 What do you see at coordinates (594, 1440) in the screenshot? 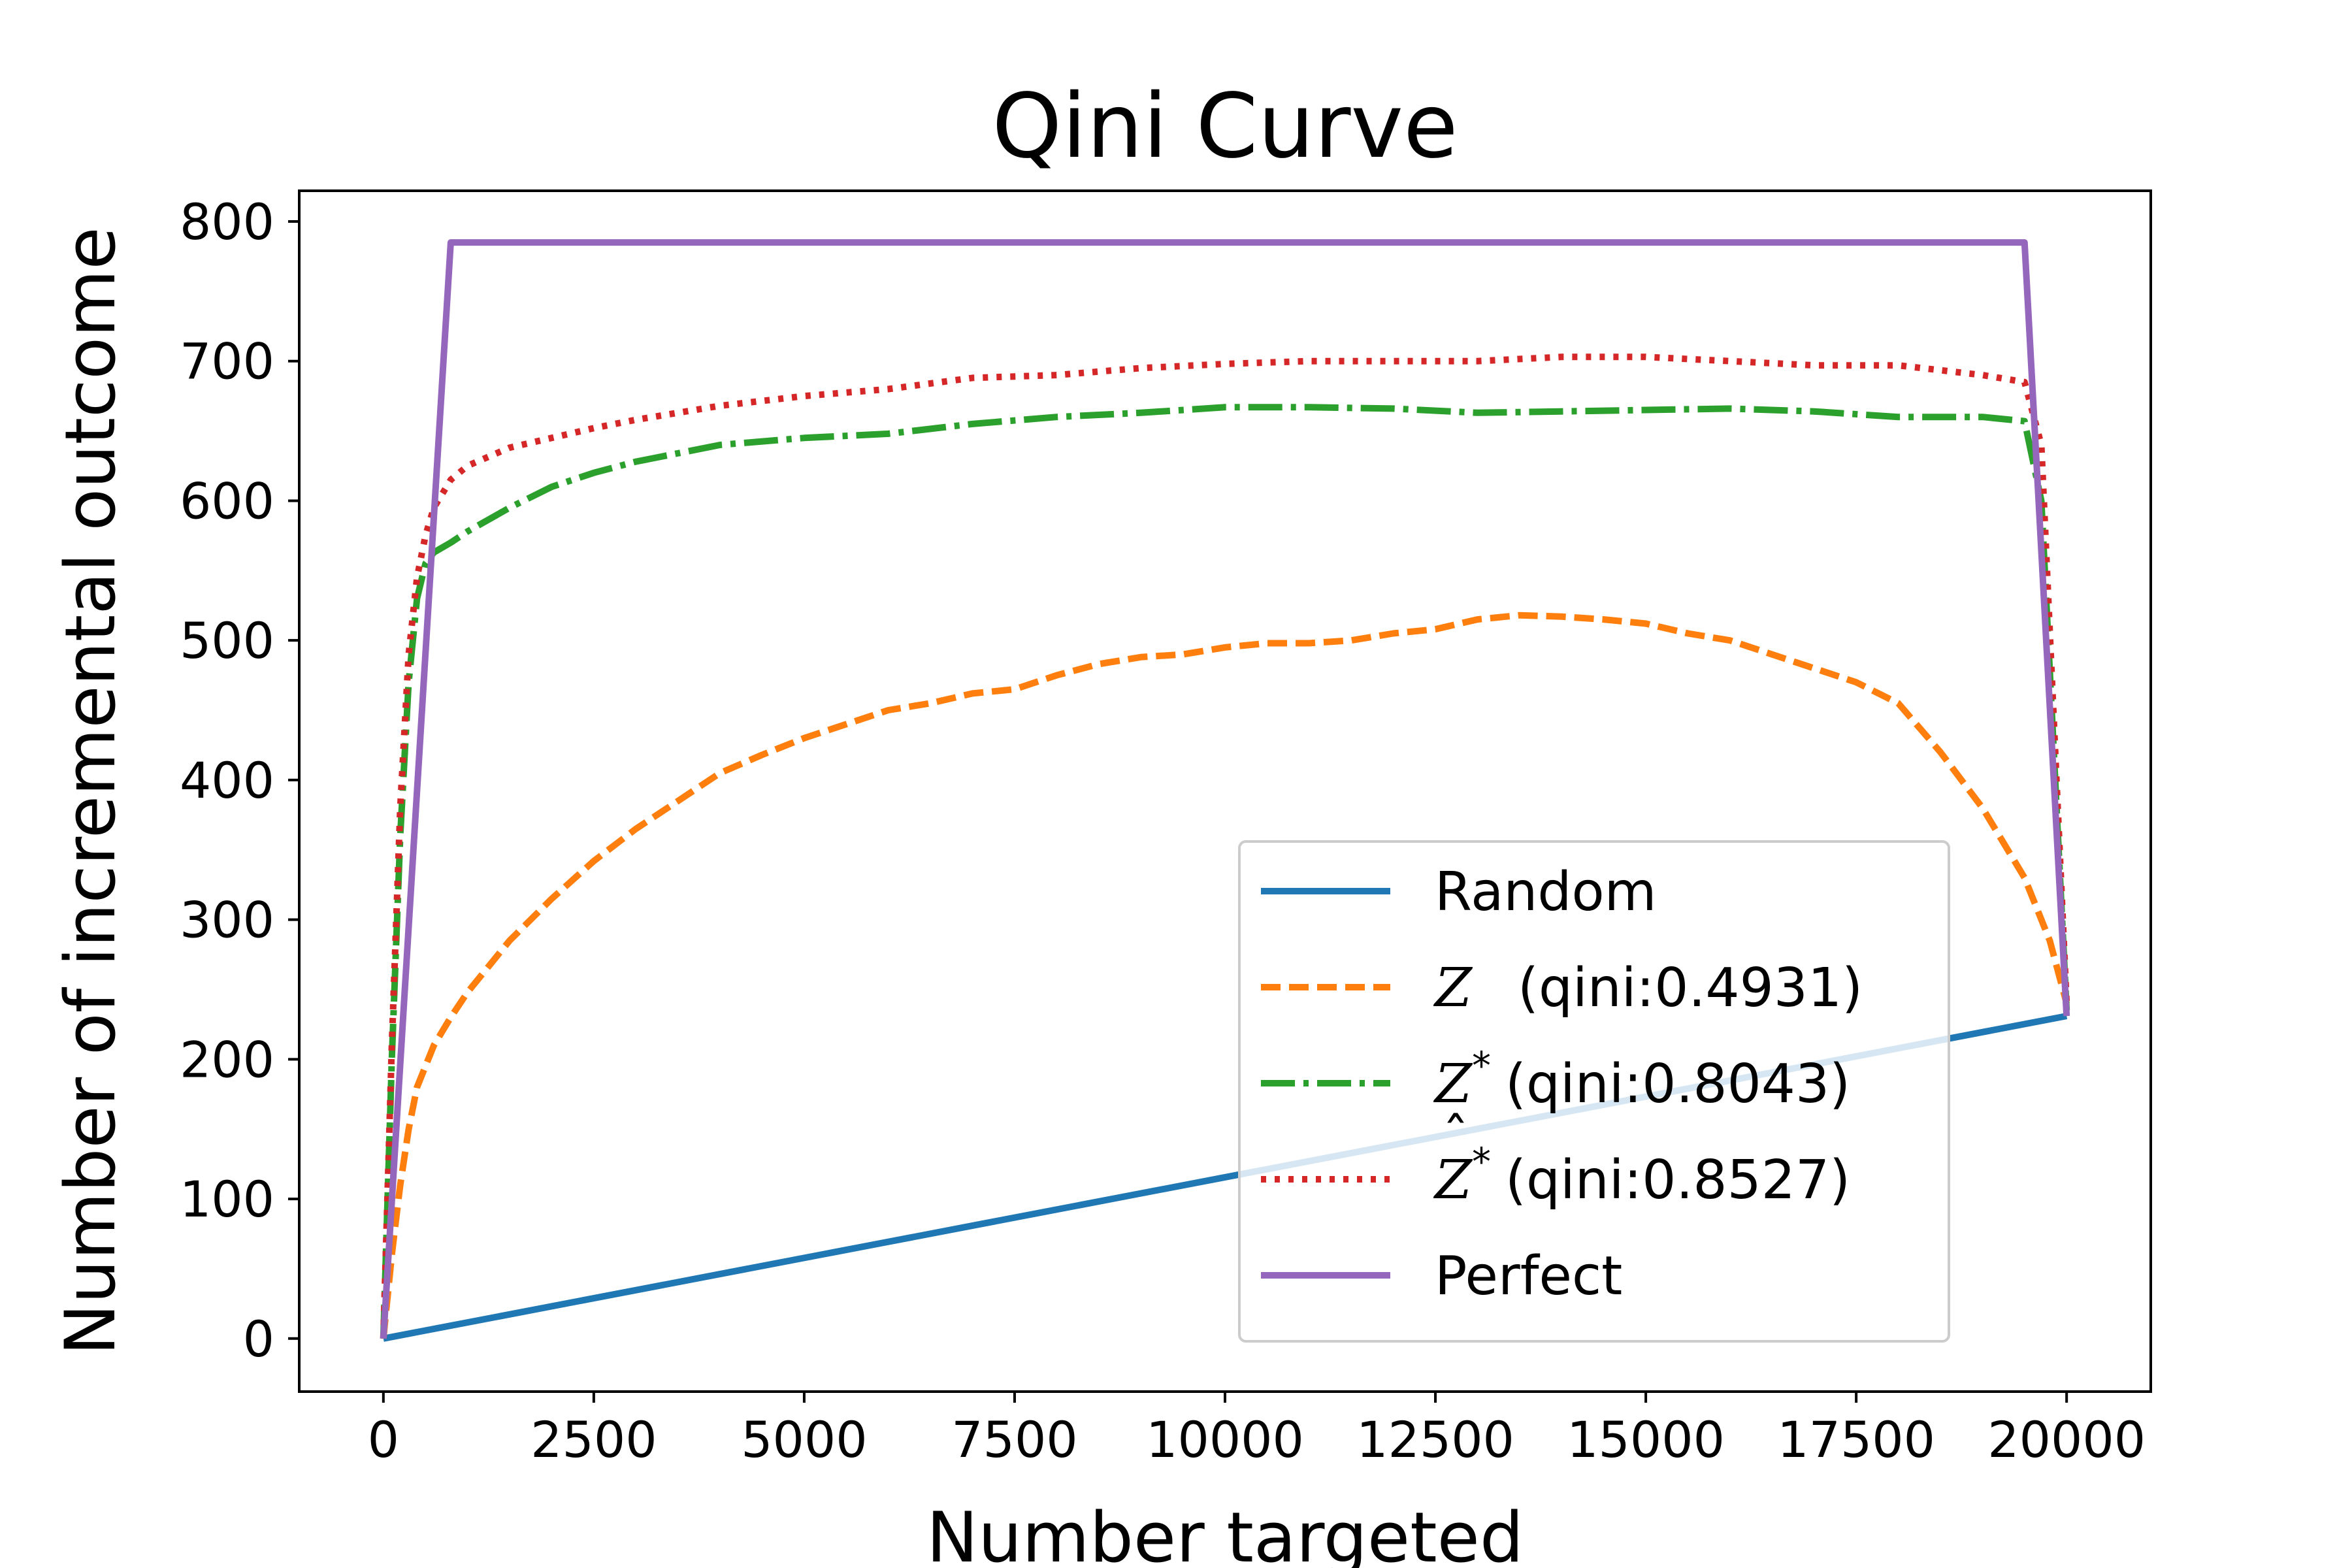
I see `x-tick-label: 2500` at bounding box center [594, 1440].